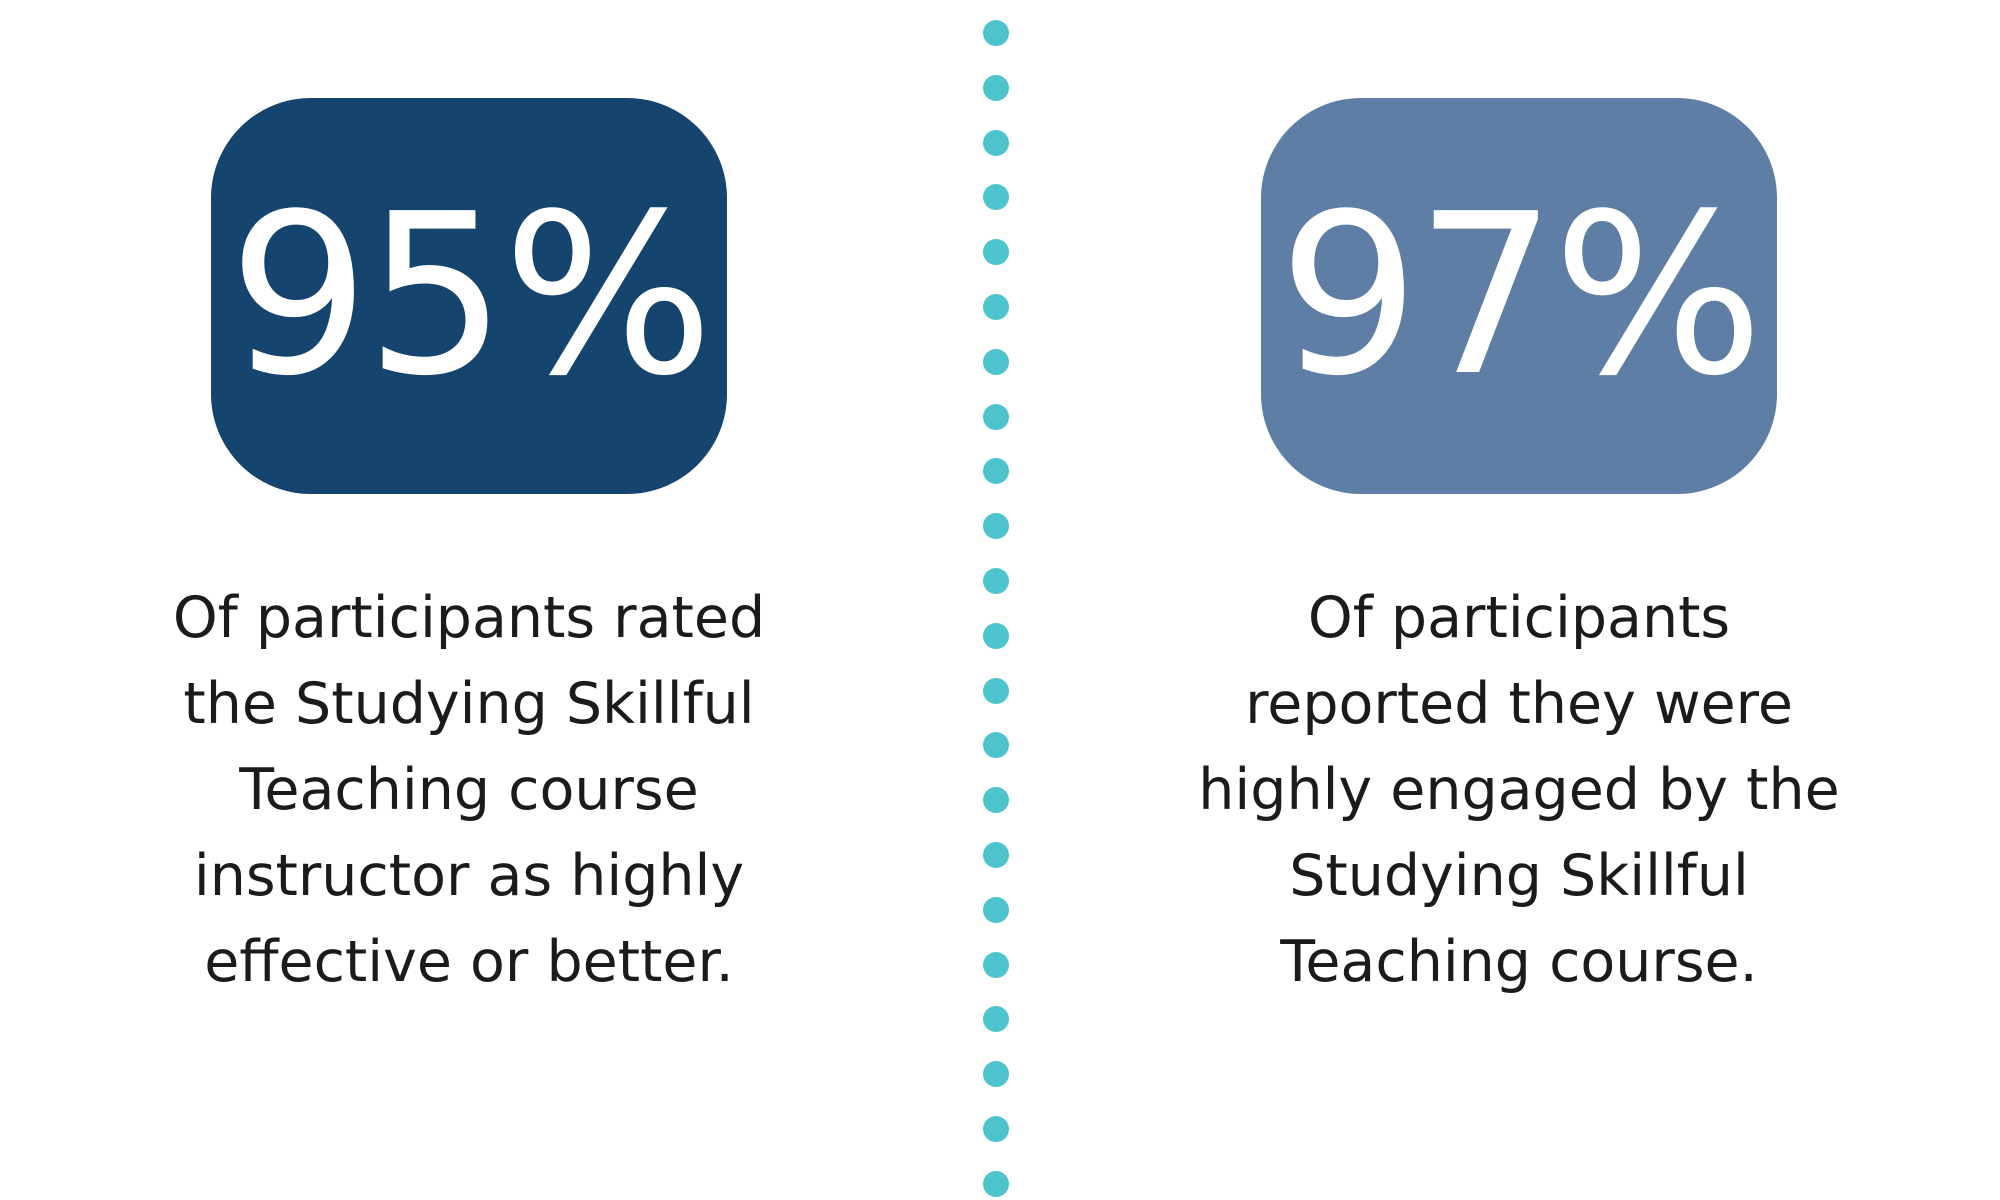 The image size is (2000, 1200). Describe the element at coordinates (1519, 704) in the screenshot. I see `caption-line: reported they were` at that location.